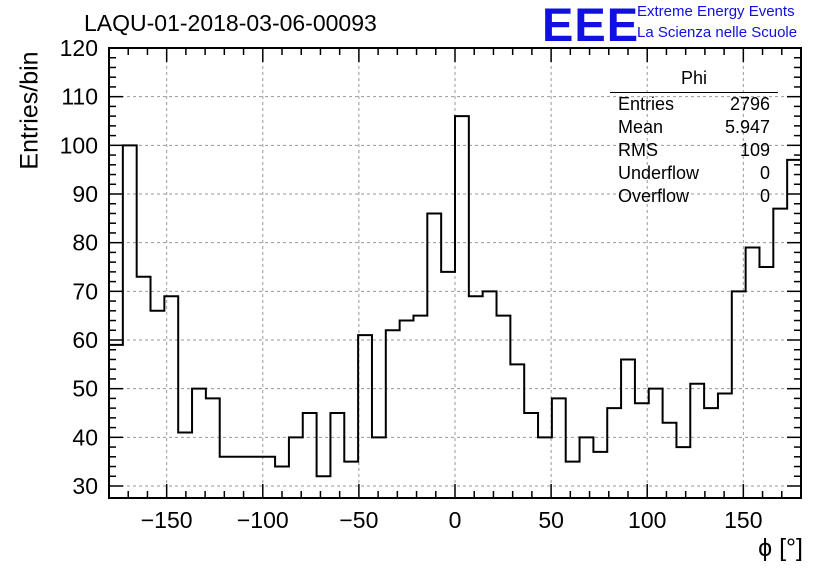  Describe the element at coordinates (85, 486) in the screenshot. I see `y-tick-label: 30` at that location.